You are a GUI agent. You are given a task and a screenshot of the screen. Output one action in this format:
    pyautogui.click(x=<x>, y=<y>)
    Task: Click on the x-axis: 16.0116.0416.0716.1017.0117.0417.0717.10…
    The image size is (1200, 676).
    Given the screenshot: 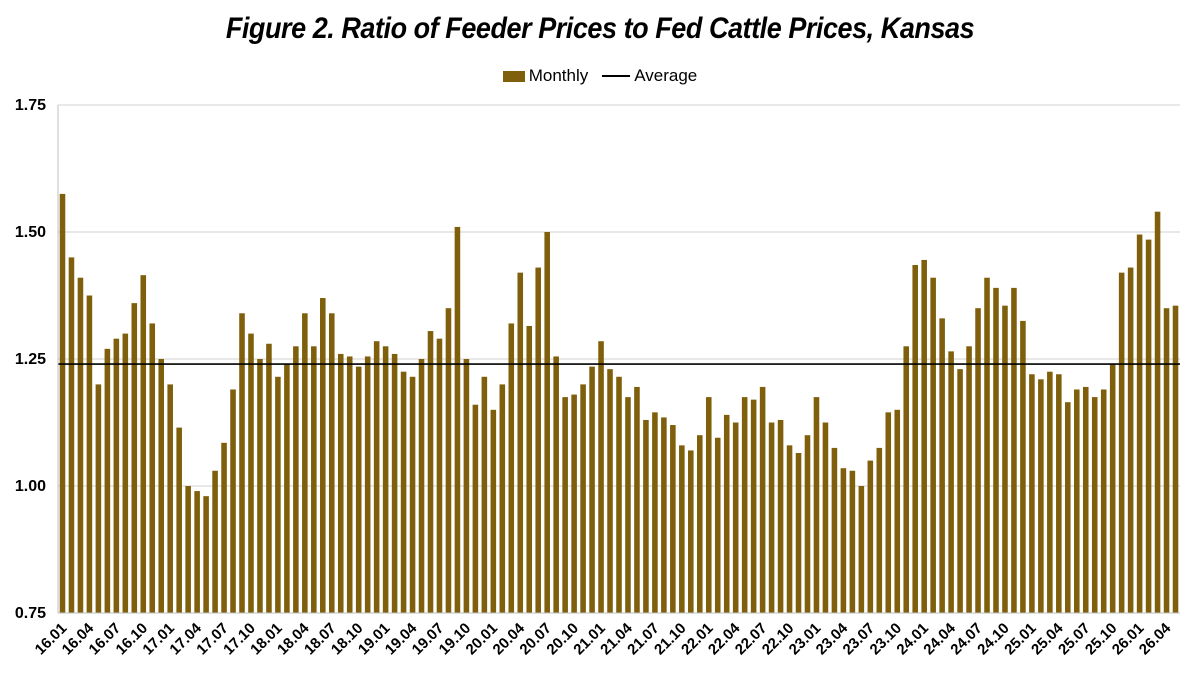 What is the action you would take?
    pyautogui.click(x=606, y=635)
    